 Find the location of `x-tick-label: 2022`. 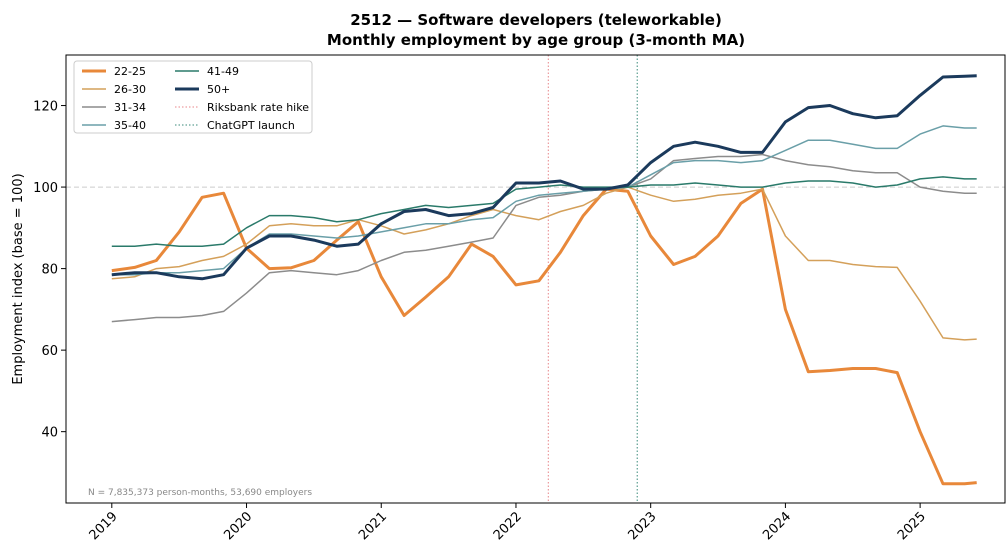

x-tick-label: 2022 is located at coordinates (508, 526).